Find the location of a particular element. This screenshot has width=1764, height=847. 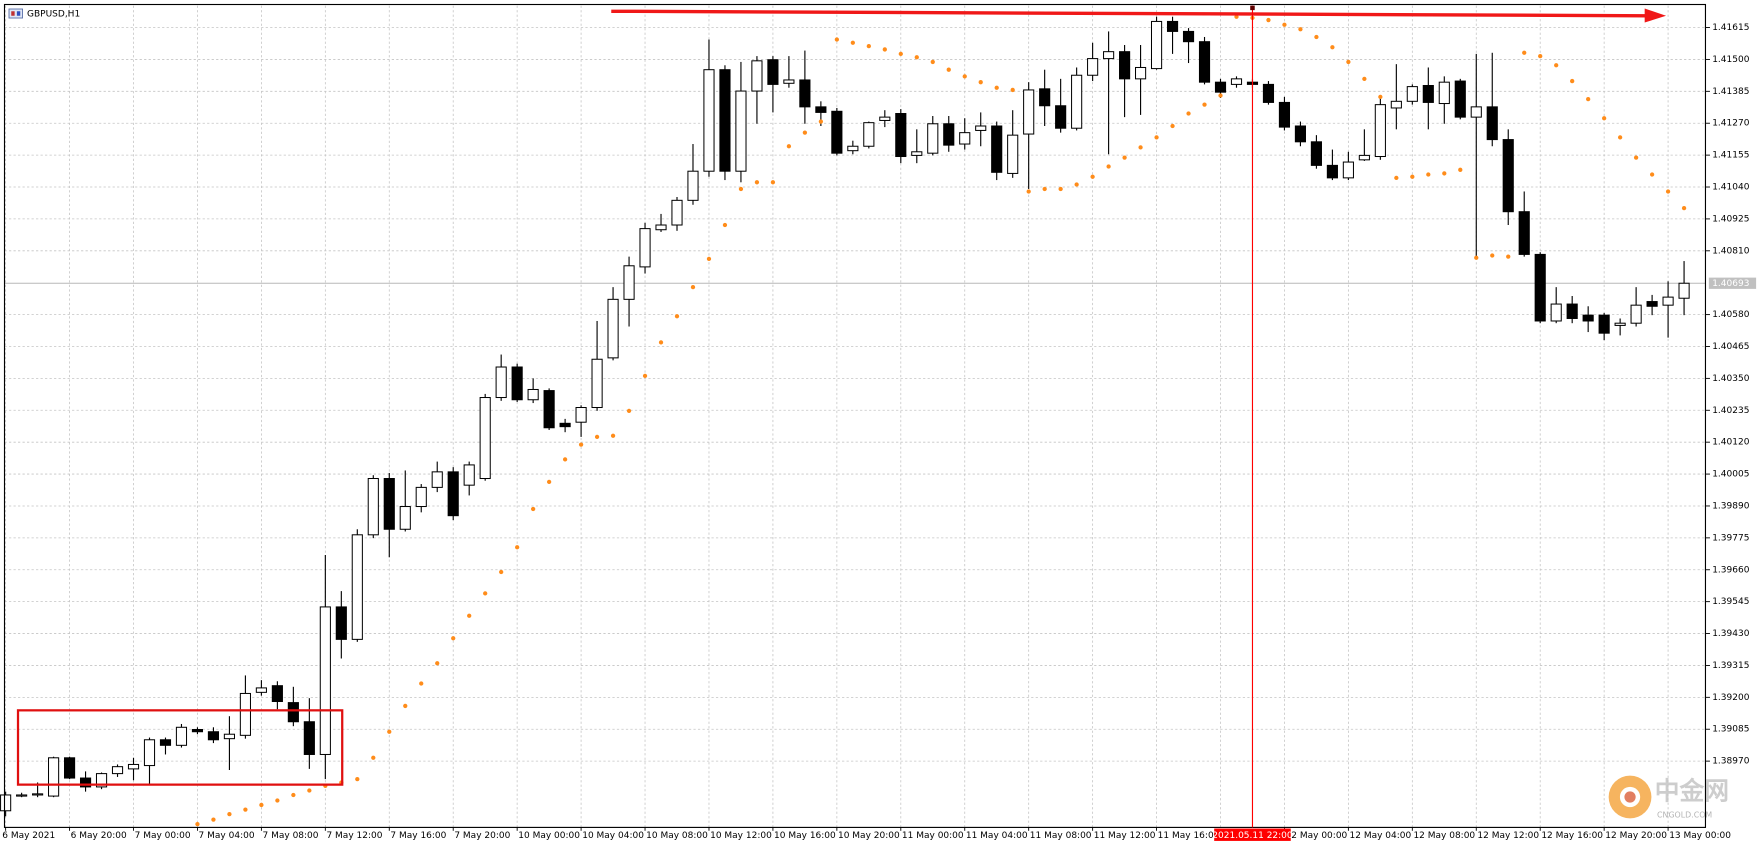

watermark: 中金网 CNGOLD.COM is located at coordinates (1668, 797).